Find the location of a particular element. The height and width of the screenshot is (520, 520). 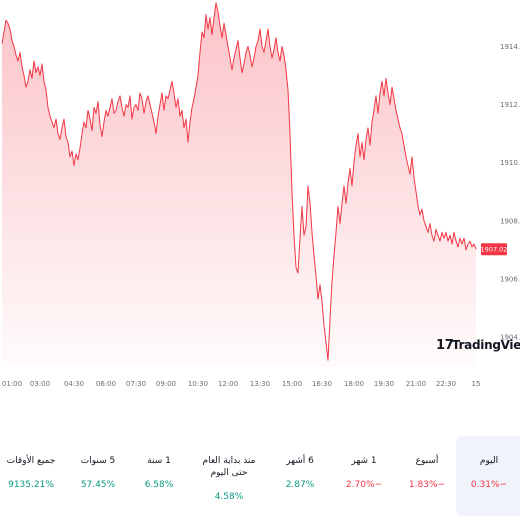

performance-period-1: 5 سنوات 57.45% is located at coordinates (98, 476).